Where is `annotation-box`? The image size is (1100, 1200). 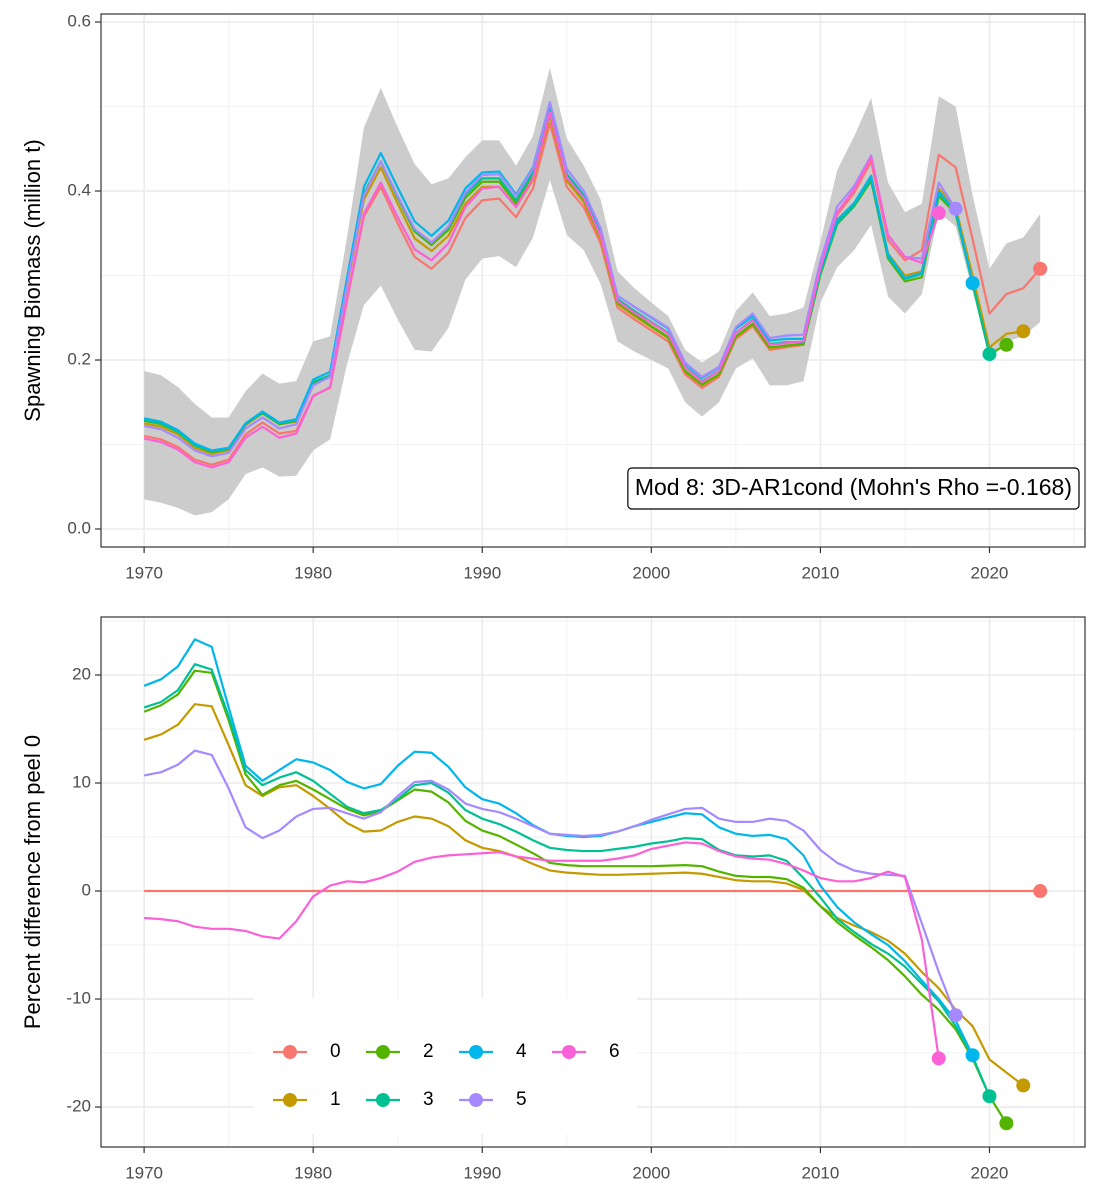 annotation-box is located at coordinates (853, 488).